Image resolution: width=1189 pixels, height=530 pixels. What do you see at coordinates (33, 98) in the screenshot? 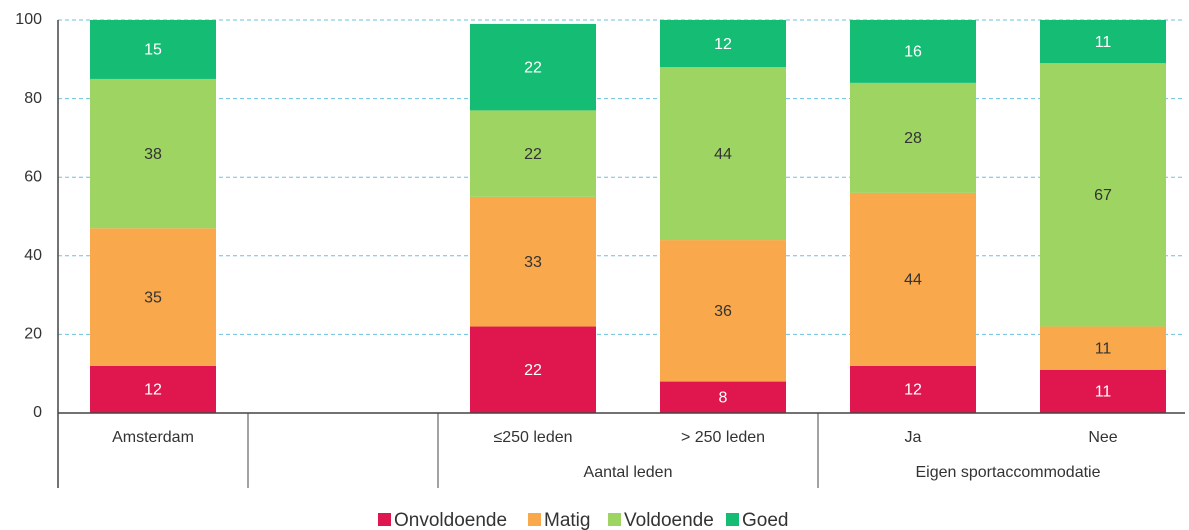
I see `y-tick-label: 80` at bounding box center [33, 98].